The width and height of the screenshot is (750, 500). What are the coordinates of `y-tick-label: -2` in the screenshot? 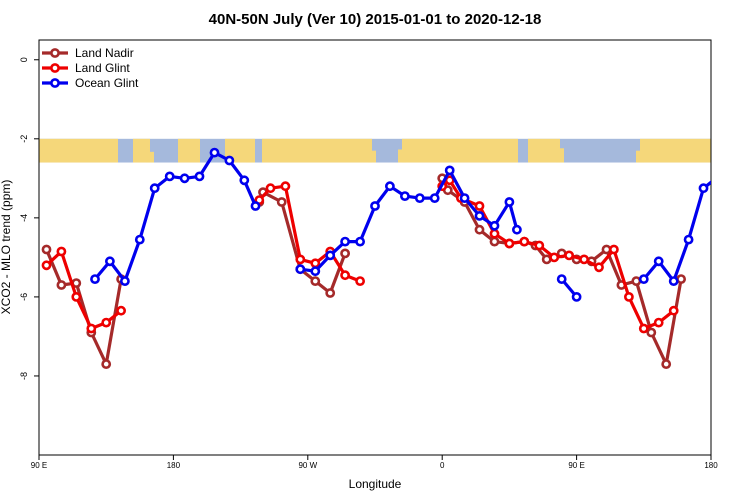 It's located at (24, 139).